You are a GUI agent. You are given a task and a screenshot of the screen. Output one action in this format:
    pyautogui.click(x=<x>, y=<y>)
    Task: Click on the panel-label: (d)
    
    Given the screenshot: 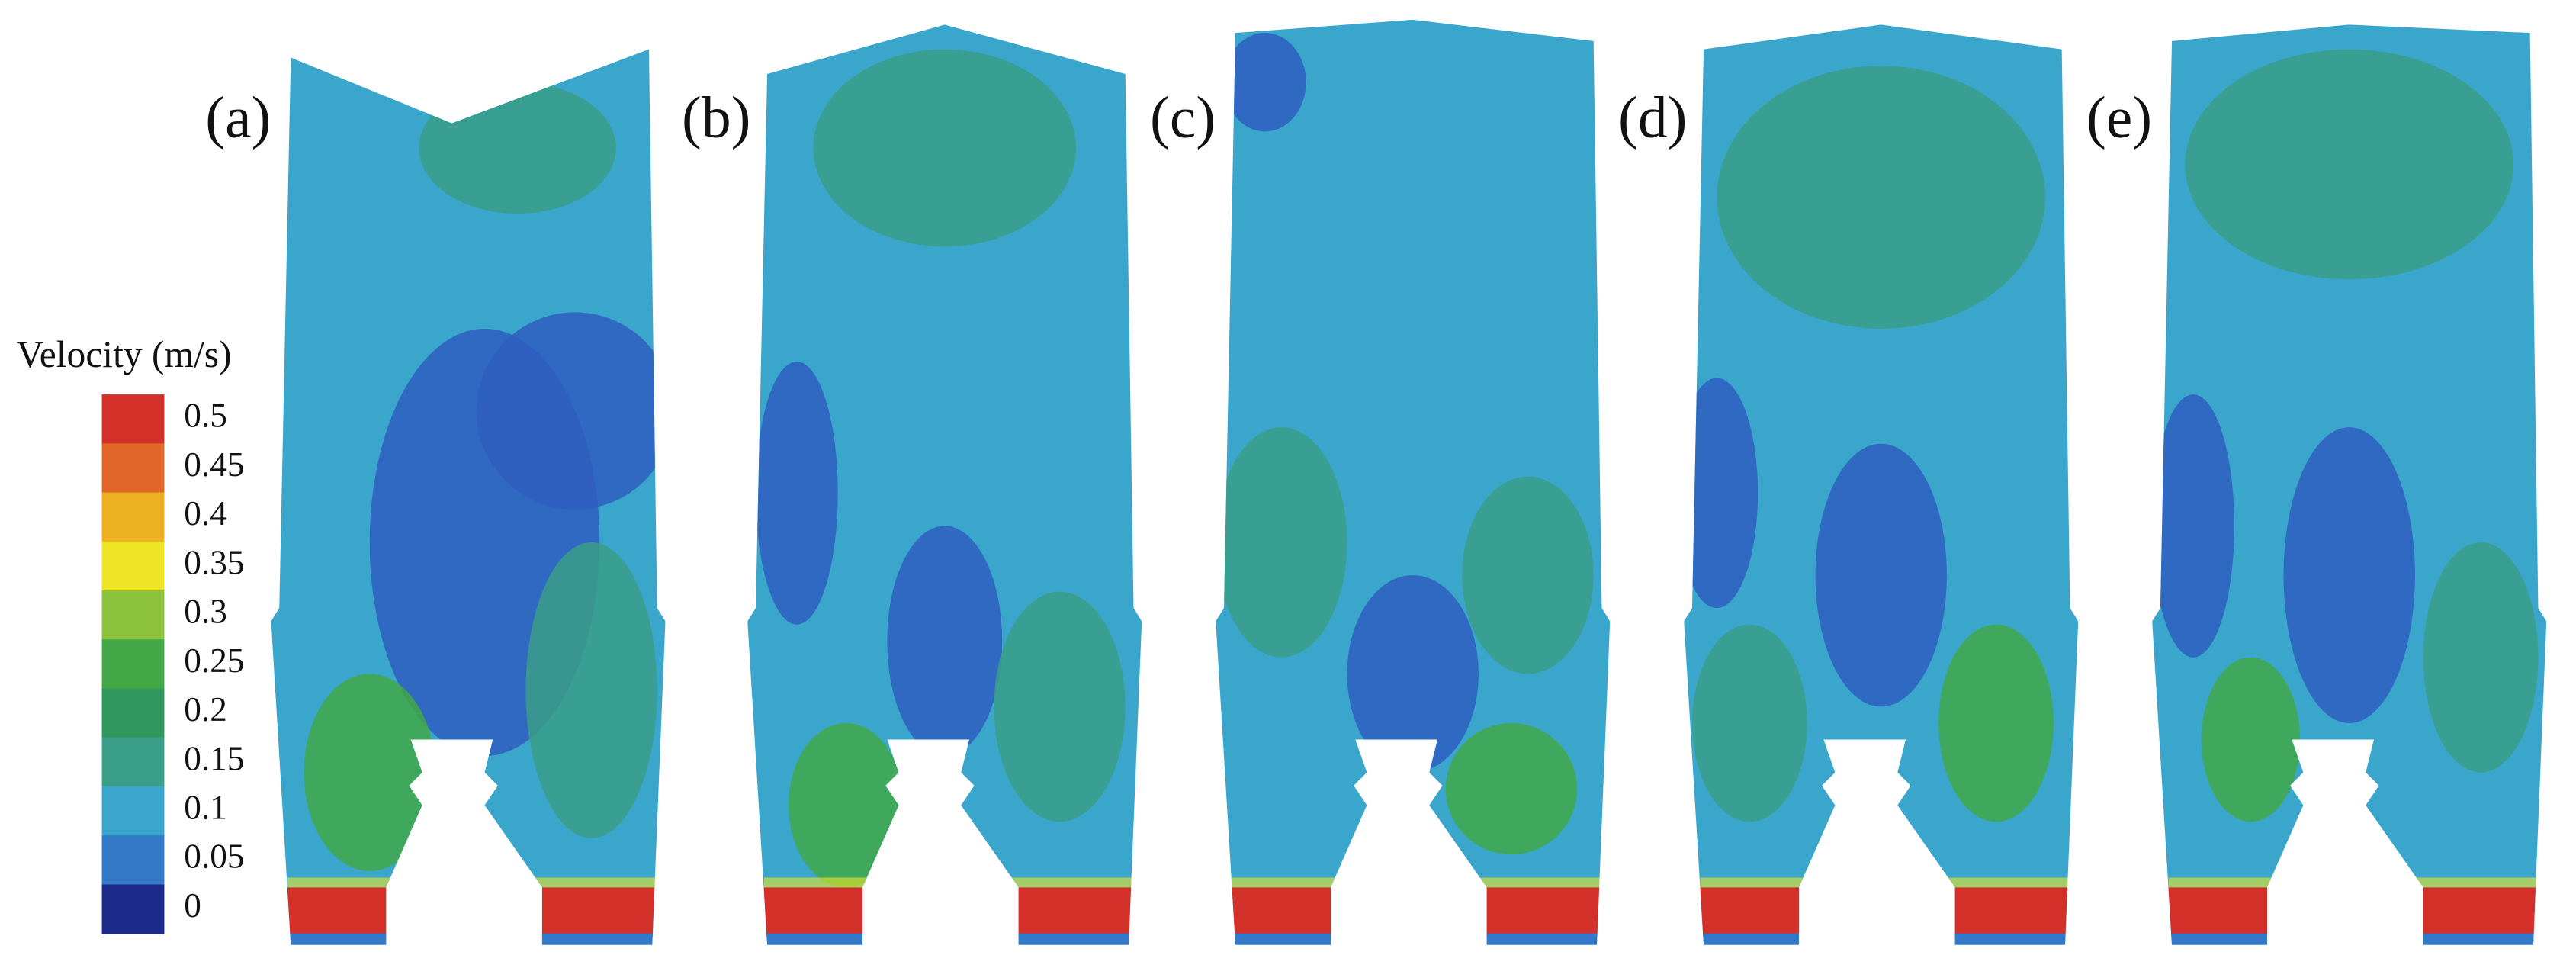 What is the action you would take?
    pyautogui.click(x=1652, y=117)
    